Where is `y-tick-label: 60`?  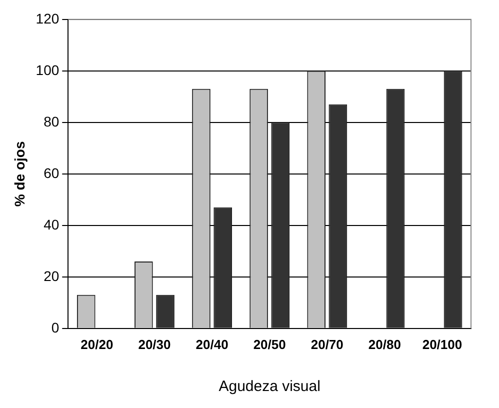 y-tick-label: 60 is located at coordinates (52, 172).